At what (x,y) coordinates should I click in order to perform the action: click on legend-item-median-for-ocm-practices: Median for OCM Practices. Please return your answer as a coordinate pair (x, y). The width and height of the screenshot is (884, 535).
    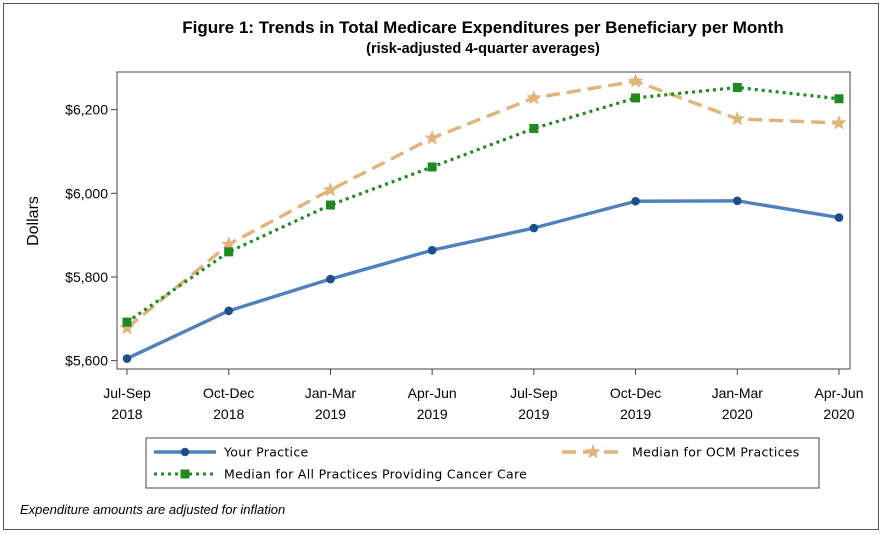
    Looking at the image, I should click on (681, 452).